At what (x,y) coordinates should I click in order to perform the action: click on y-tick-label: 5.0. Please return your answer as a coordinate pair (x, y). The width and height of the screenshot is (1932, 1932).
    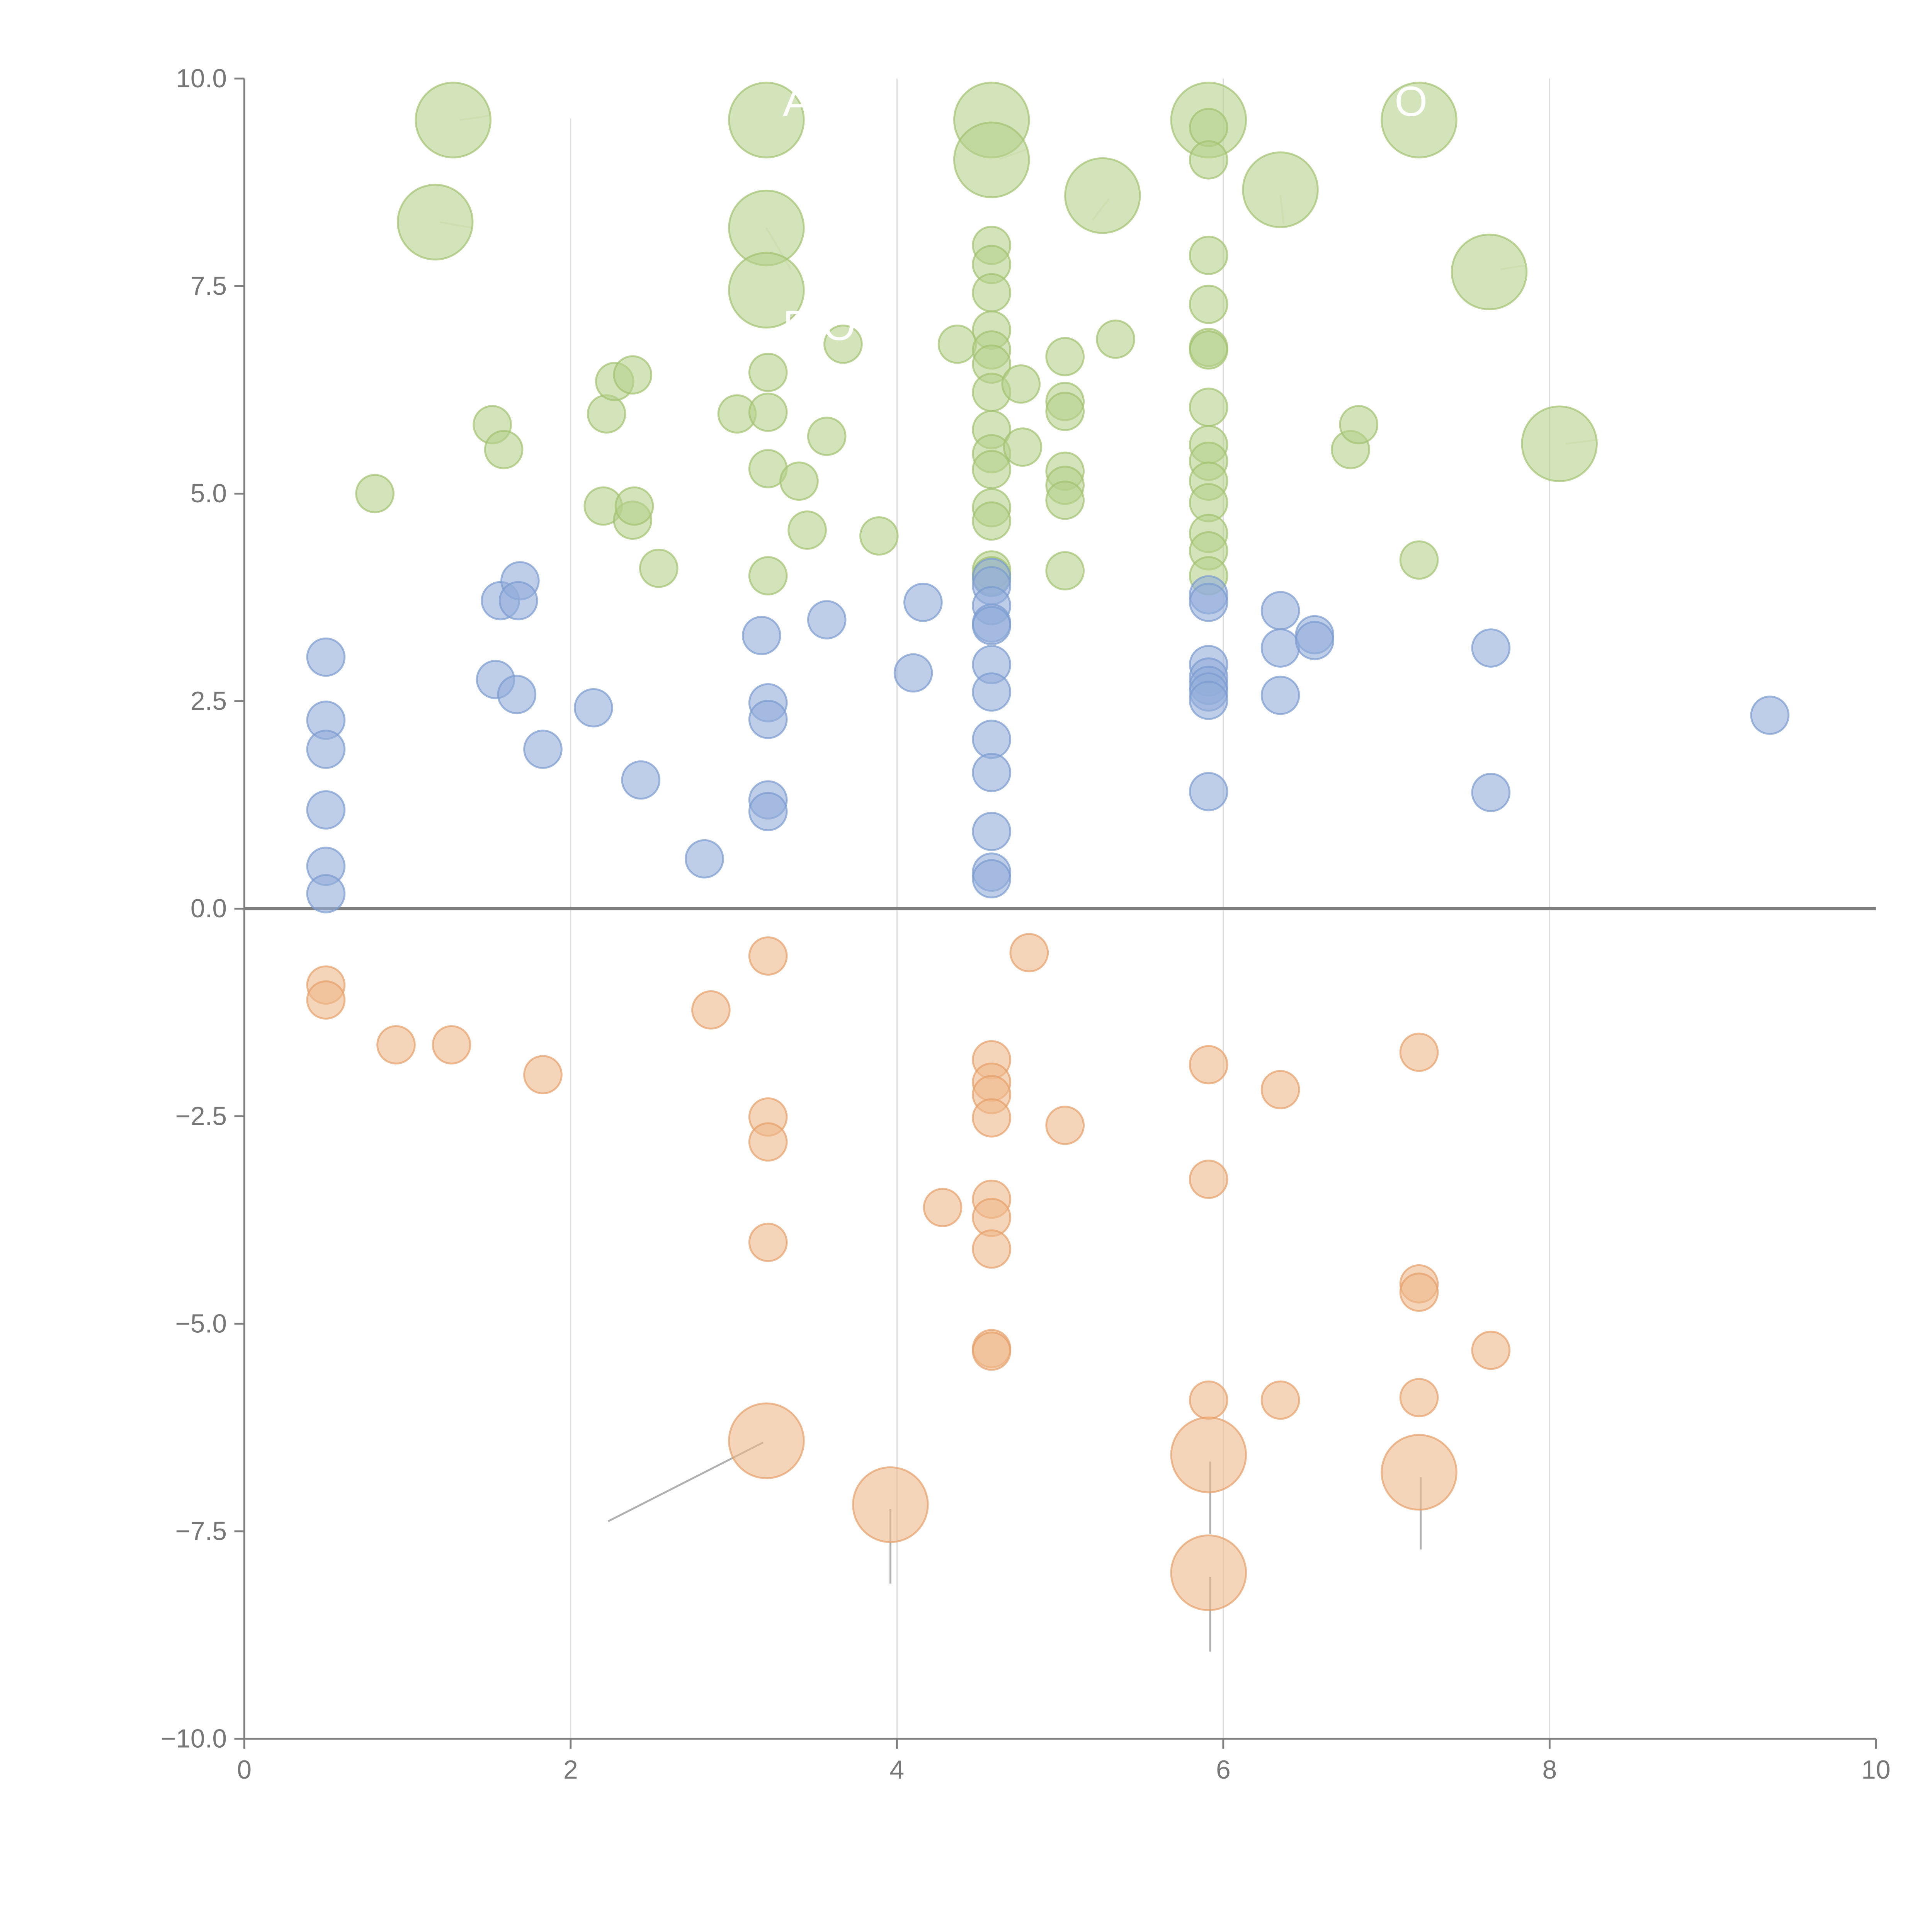
    Looking at the image, I should click on (209, 493).